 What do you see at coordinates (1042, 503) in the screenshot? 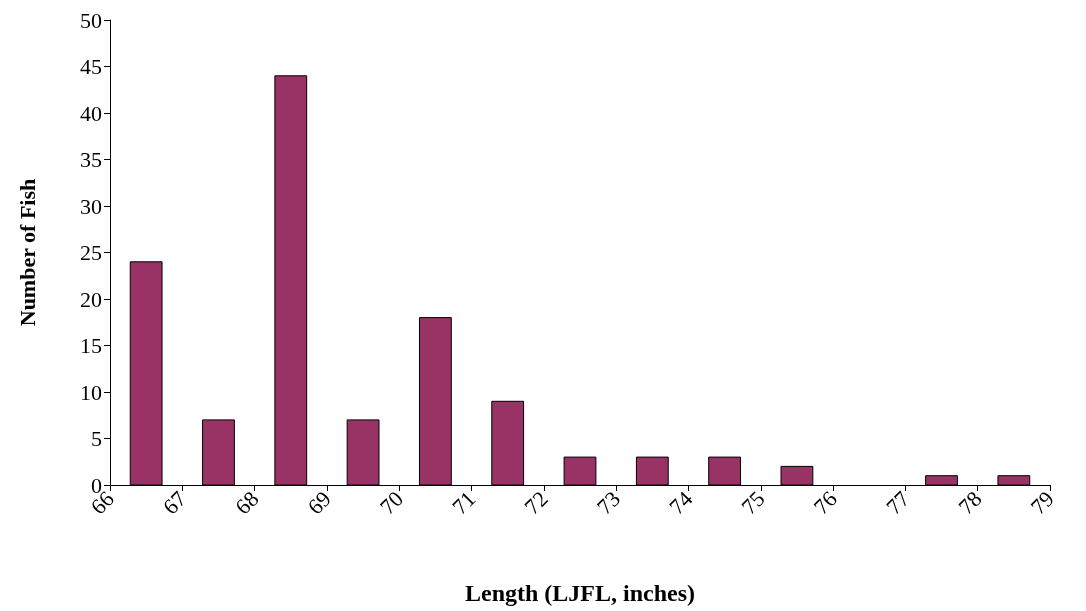
I see `x-tick-label: 79` at bounding box center [1042, 503].